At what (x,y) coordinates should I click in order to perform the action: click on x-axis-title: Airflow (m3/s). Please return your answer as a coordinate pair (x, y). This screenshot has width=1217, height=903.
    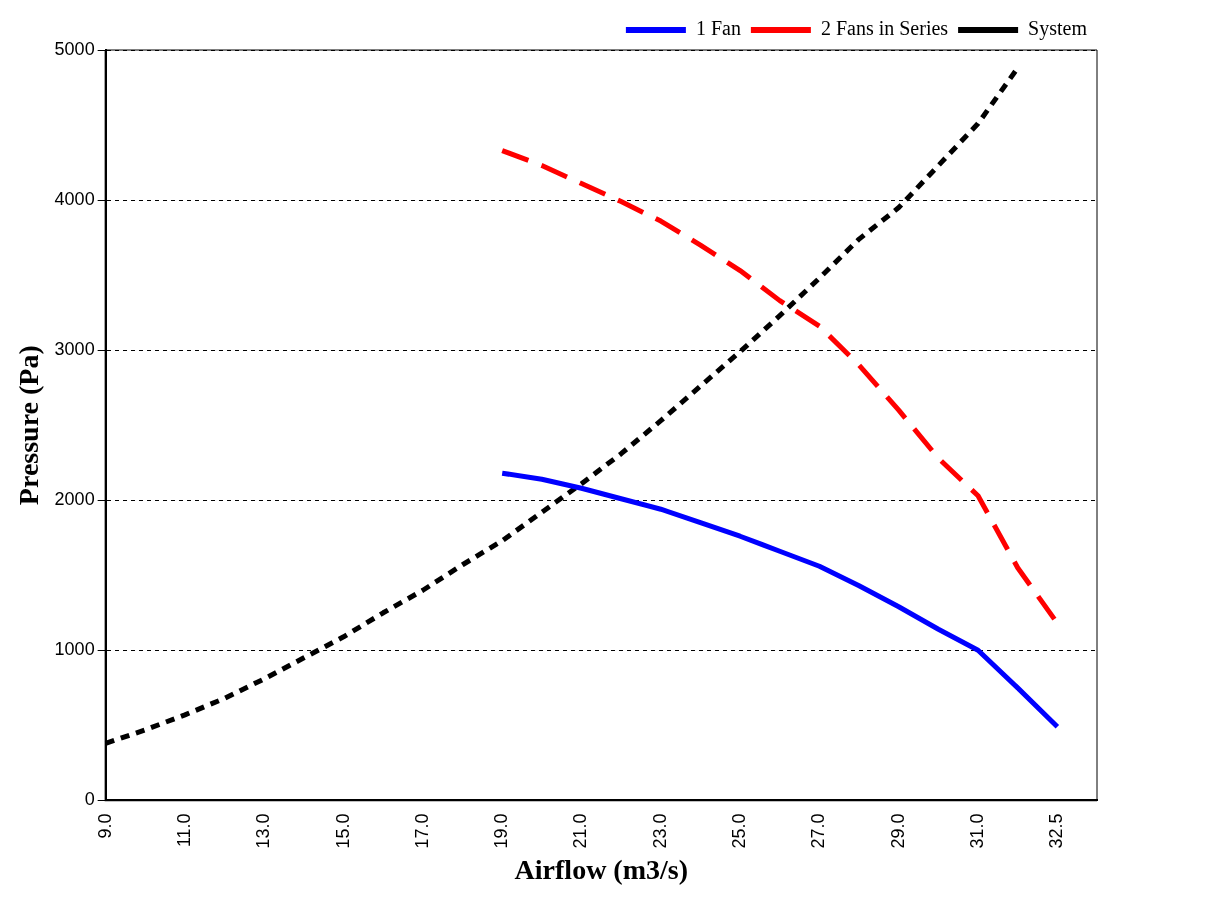
    Looking at the image, I should click on (601, 870).